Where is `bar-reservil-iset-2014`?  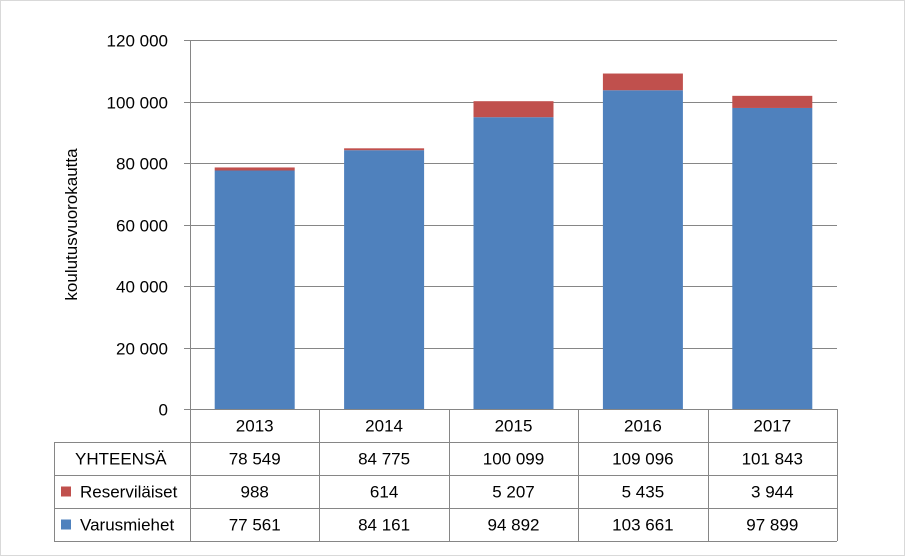 bar-reservil-iset-2014 is located at coordinates (384, 149).